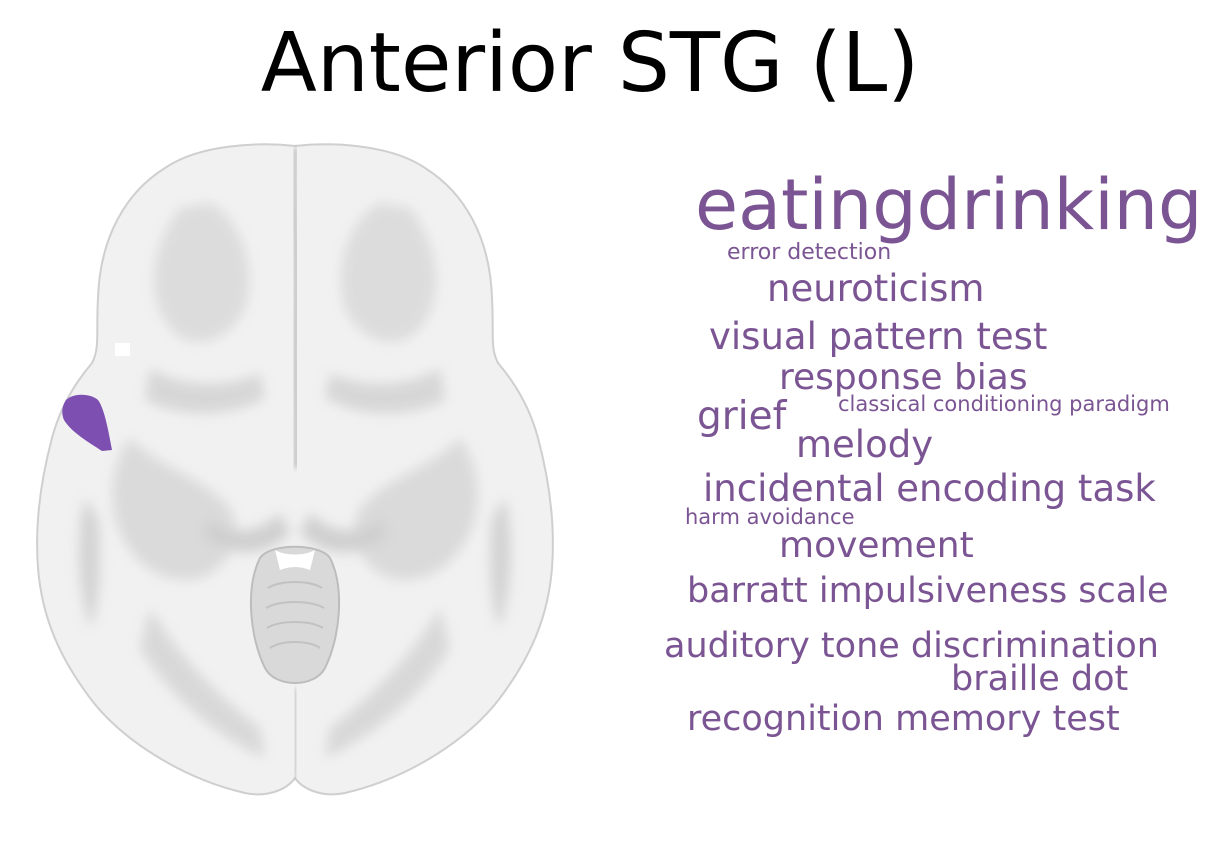 Image resolution: width=1215 pixels, height=850 pixels. Describe the element at coordinates (929, 488) in the screenshot. I see `word-cloud-term: incidental encoding task` at that location.